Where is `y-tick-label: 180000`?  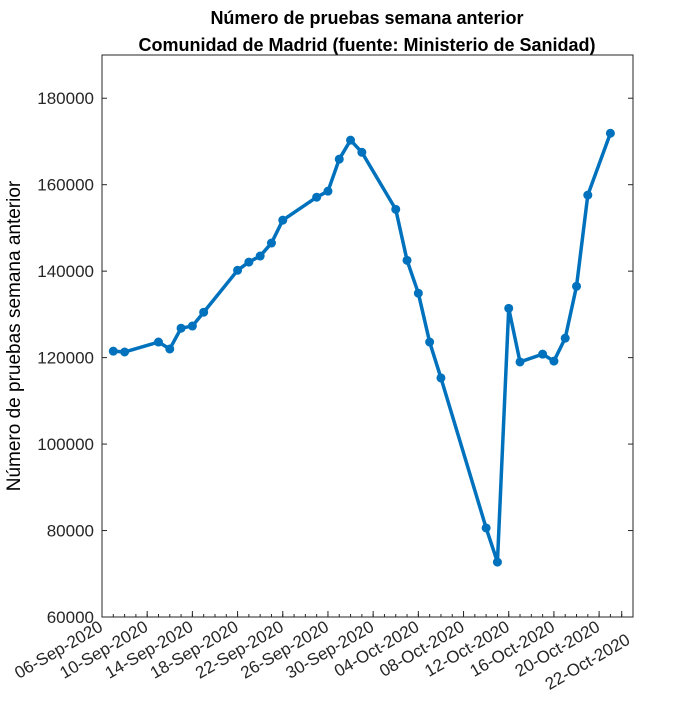 y-tick-label: 180000 is located at coordinates (65, 98).